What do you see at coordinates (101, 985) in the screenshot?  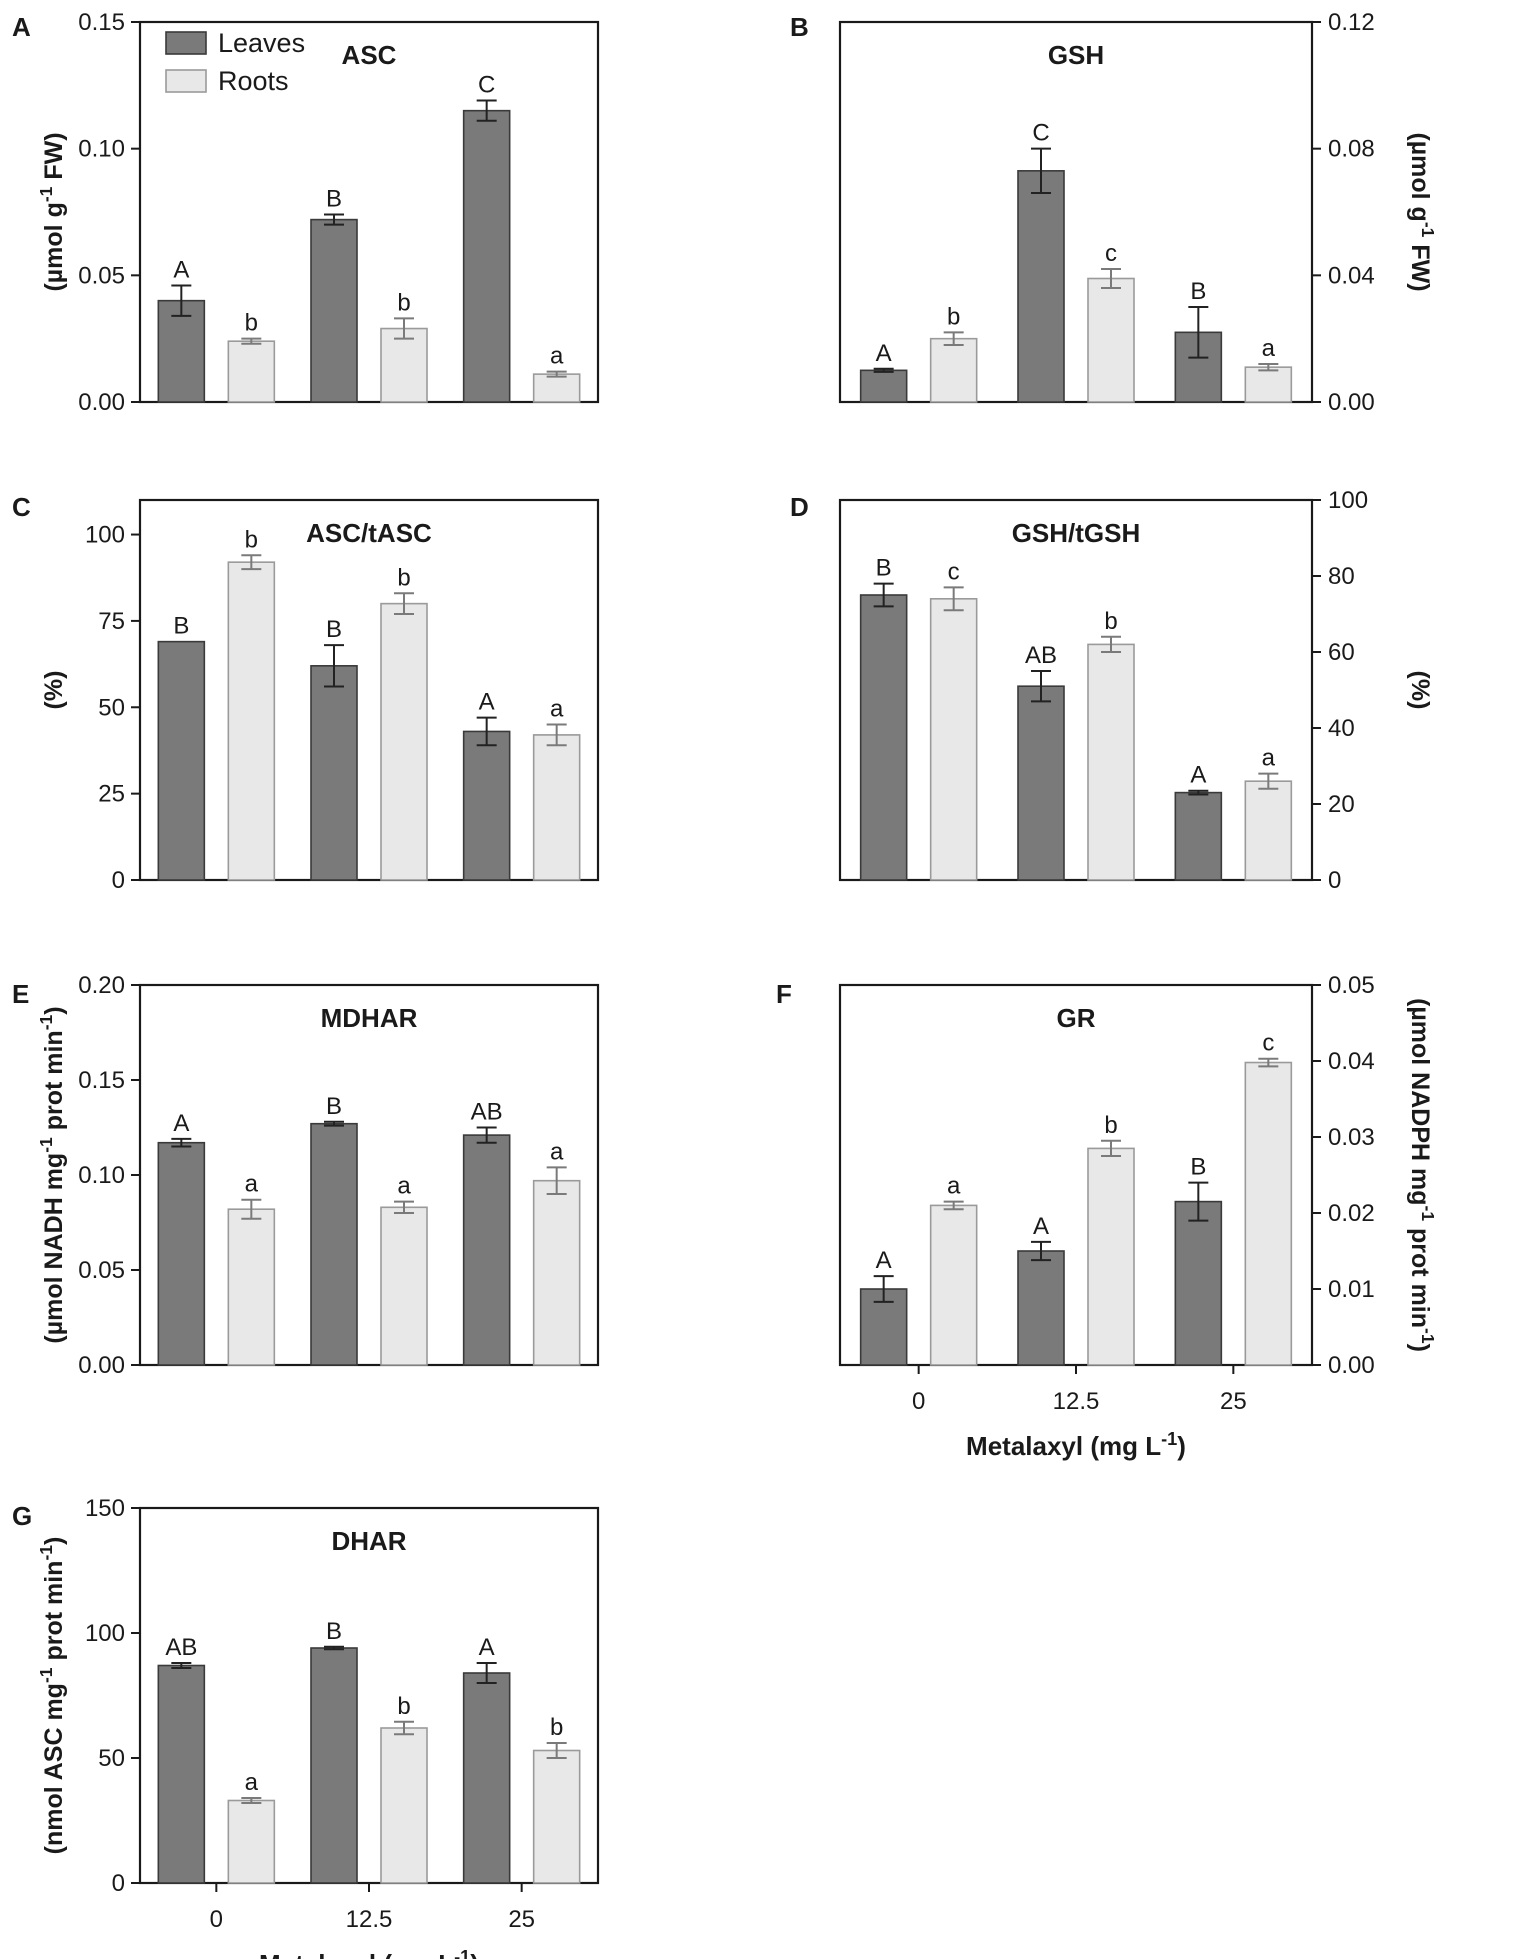 I see `y-tick-label: 0.20` at bounding box center [101, 985].